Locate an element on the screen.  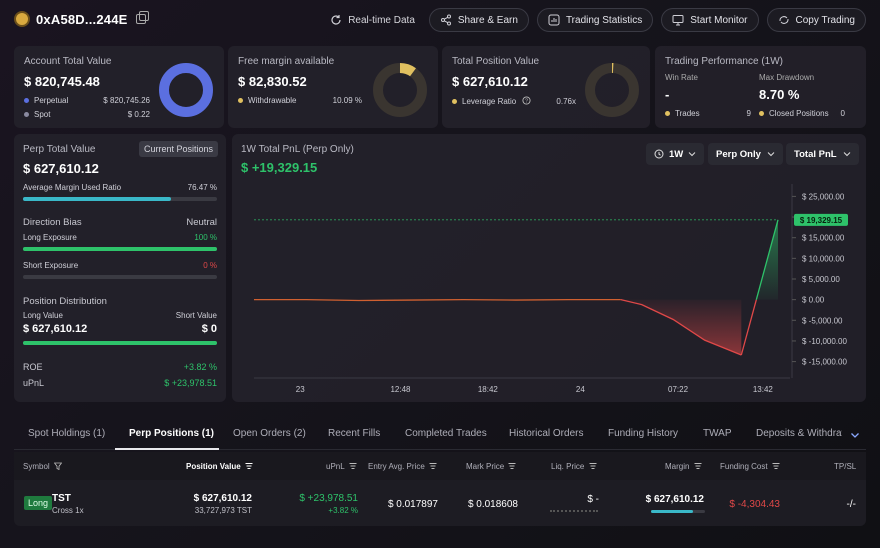
closed-positions-value: 0 is located at coordinates (842, 113).